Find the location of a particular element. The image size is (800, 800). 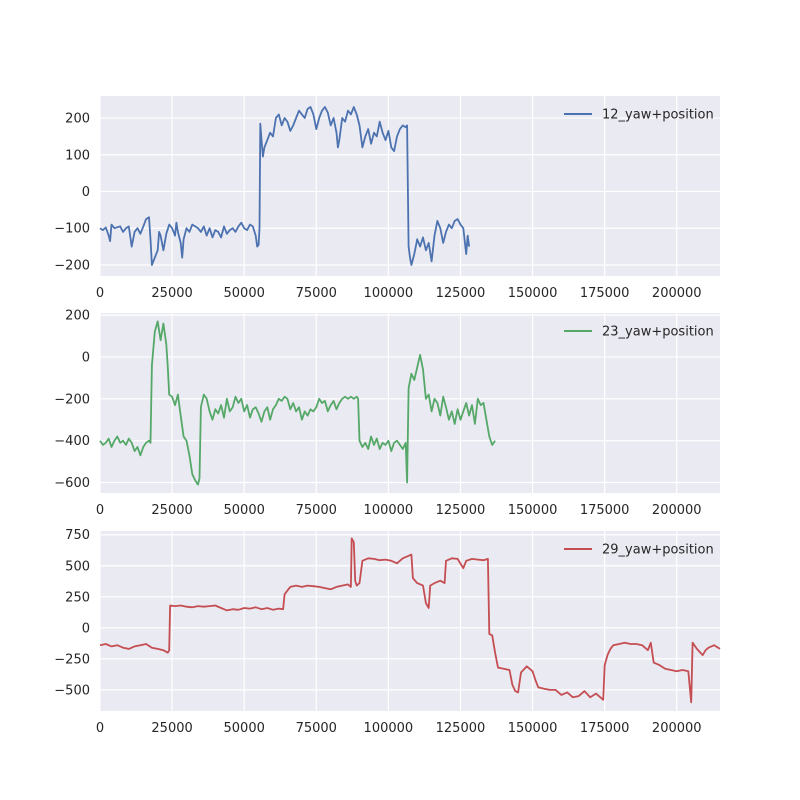

y-tick-label: 250 is located at coordinates (77, 597).